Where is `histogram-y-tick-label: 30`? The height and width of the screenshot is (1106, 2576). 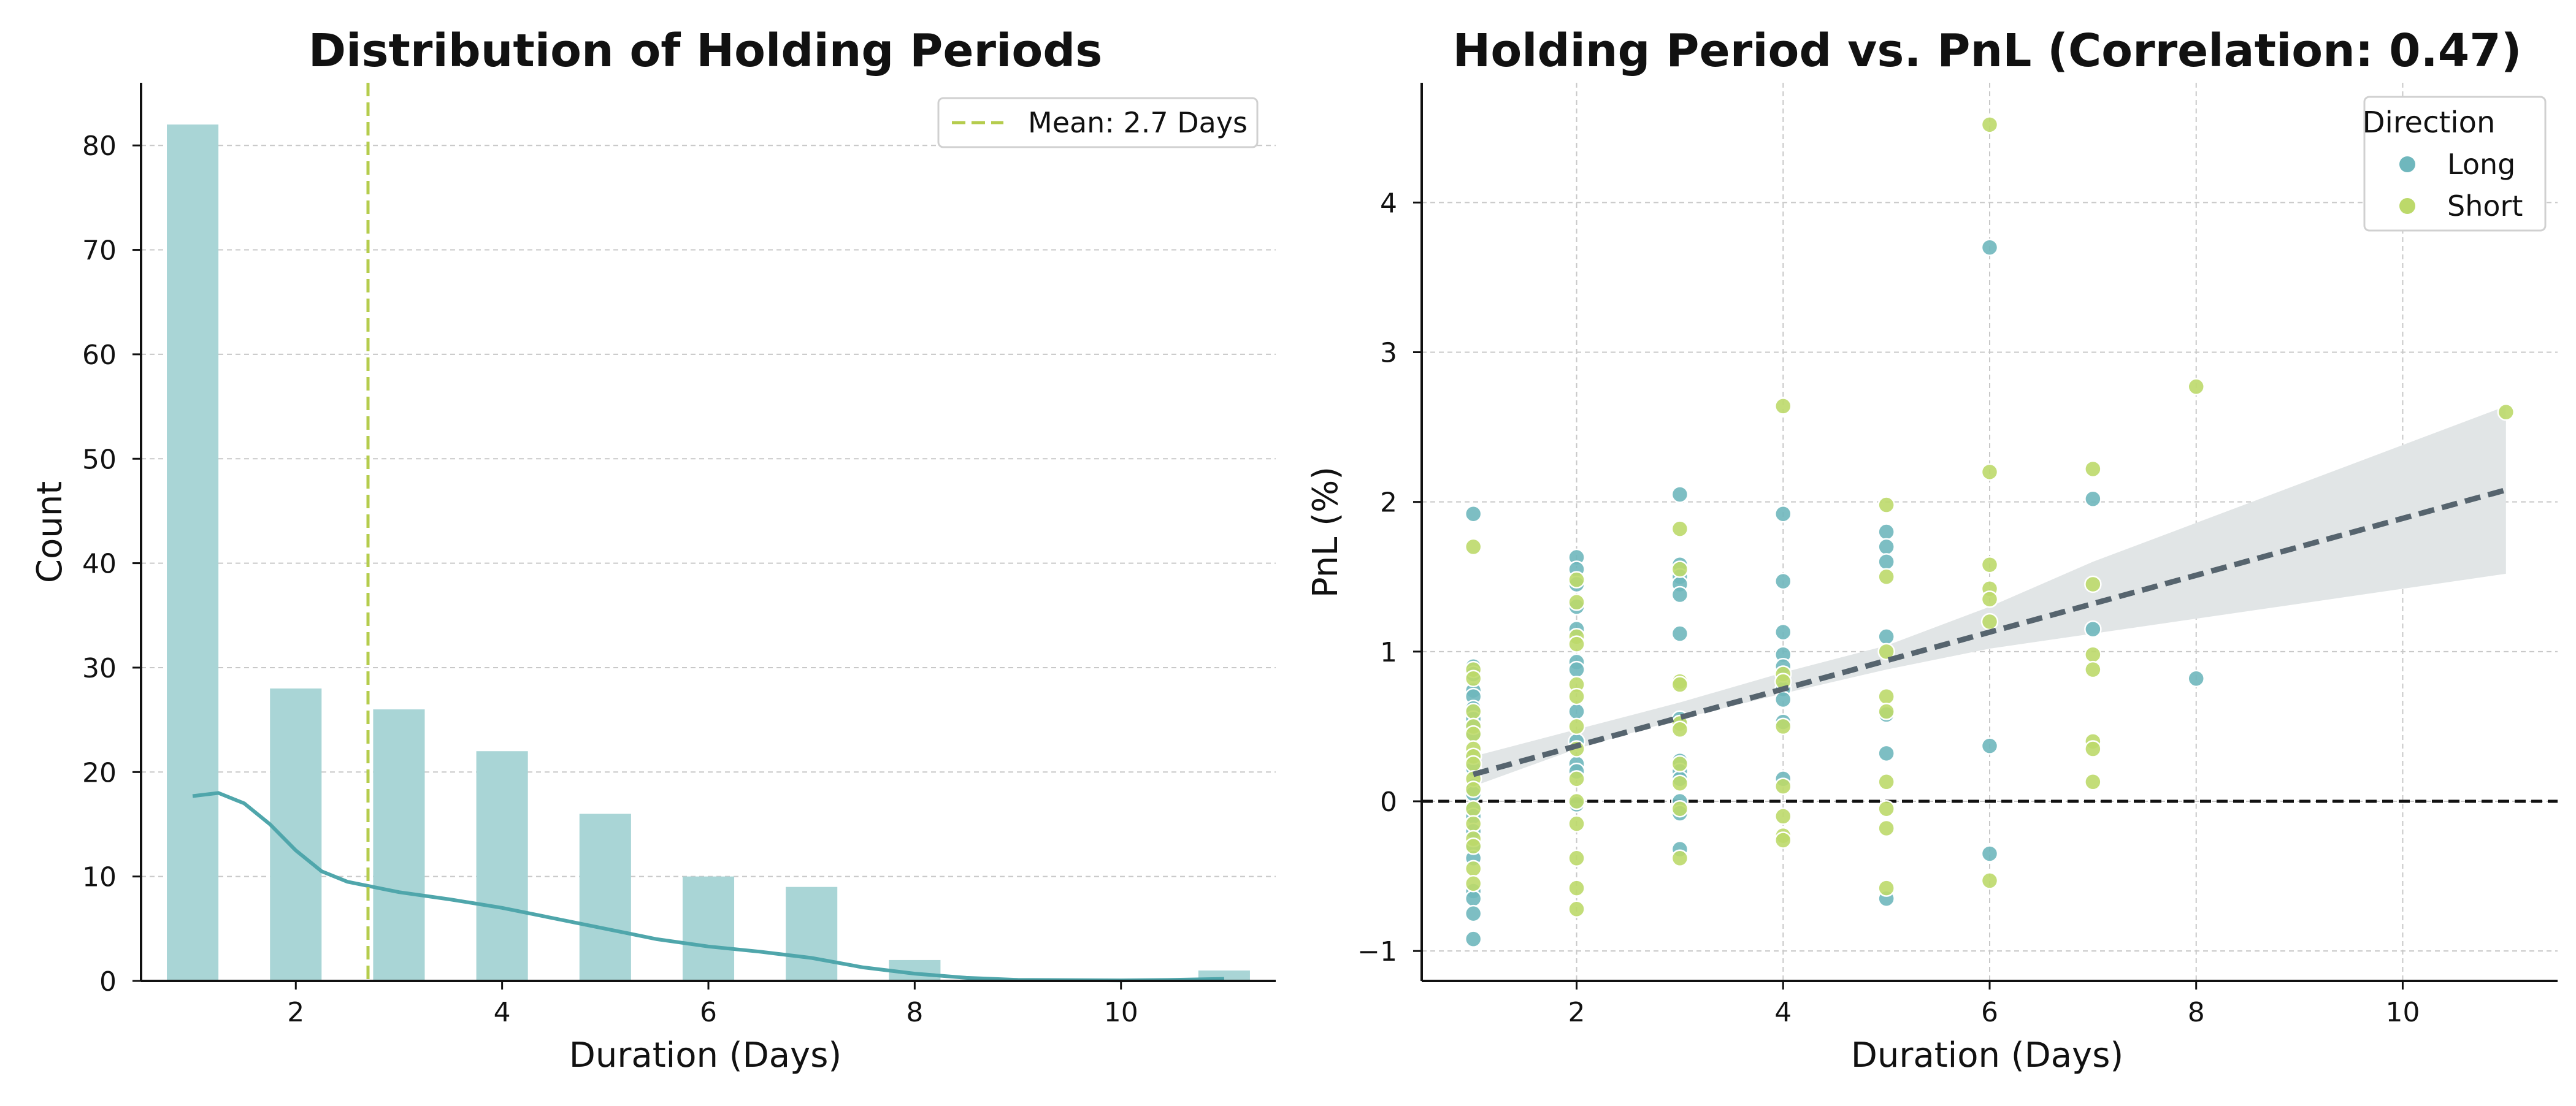 histogram-y-tick-label: 30 is located at coordinates (99, 668).